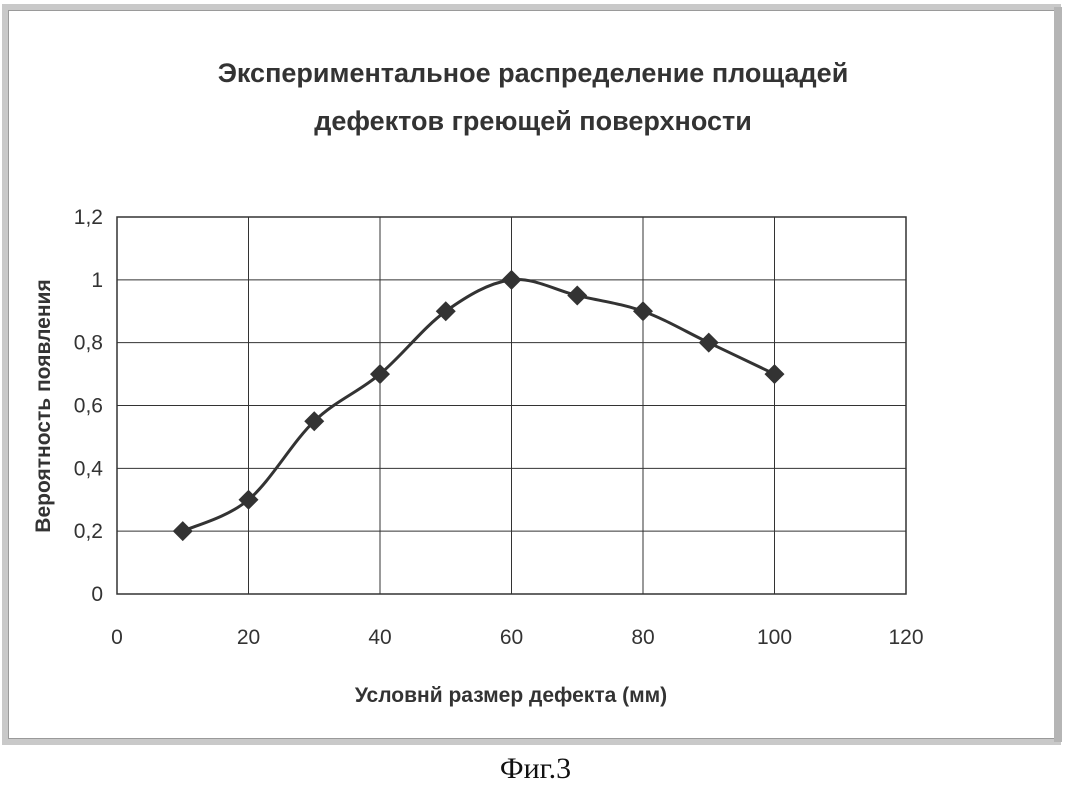 This screenshot has height=794, width=1071. I want to click on chart-title-line-1: Экспериментальное распределение площадей, so click(533, 73).